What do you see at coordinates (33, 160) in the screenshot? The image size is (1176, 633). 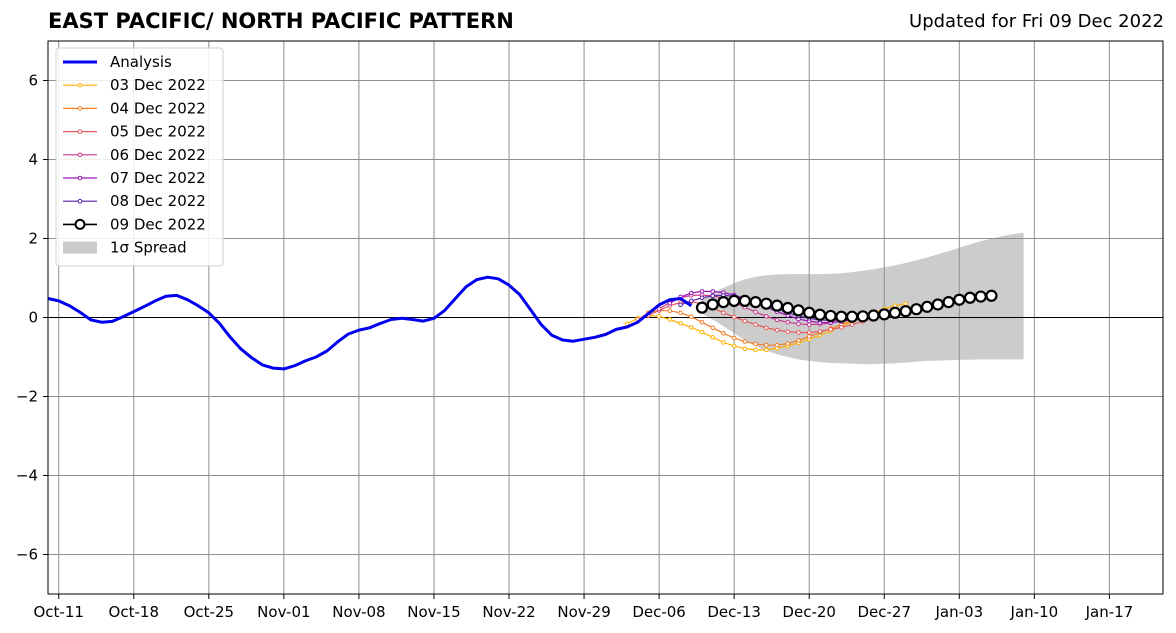 I see `y-tick-label: 4` at bounding box center [33, 160].